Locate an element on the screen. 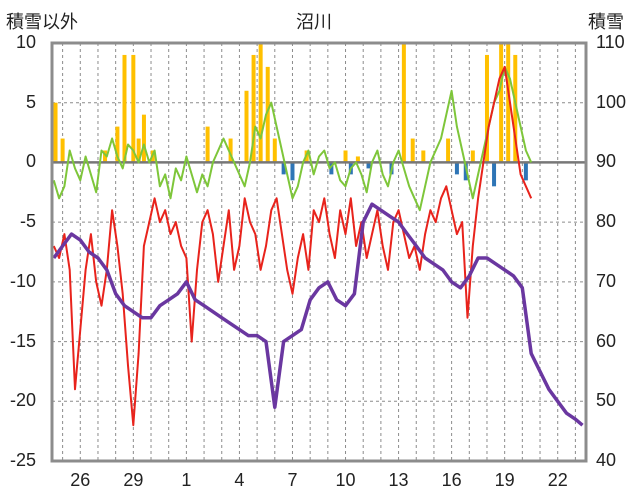 Image resolution: width=636 pixels, height=501 pixels. left-axis-label: 積雪以外 is located at coordinates (42, 22).